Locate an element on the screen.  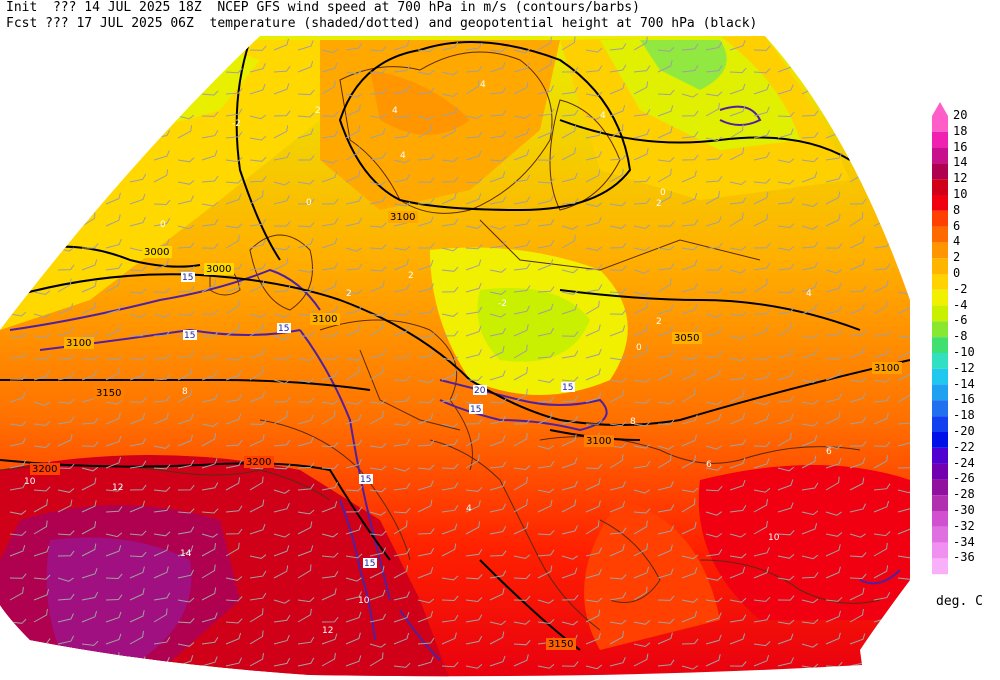
colorbar-tick-label: 20 is located at coordinates (960, 115).